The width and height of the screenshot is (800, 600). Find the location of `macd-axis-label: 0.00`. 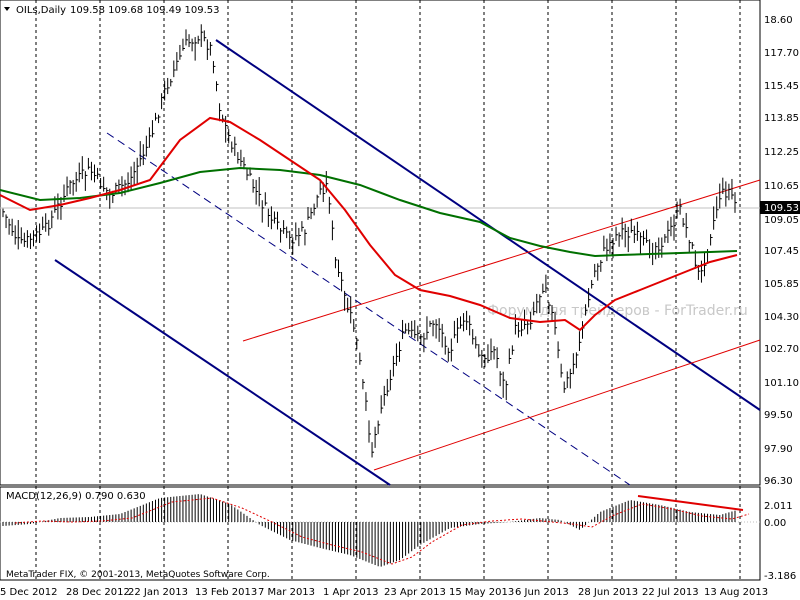

macd-axis-label: 0.00 is located at coordinates (775, 523).